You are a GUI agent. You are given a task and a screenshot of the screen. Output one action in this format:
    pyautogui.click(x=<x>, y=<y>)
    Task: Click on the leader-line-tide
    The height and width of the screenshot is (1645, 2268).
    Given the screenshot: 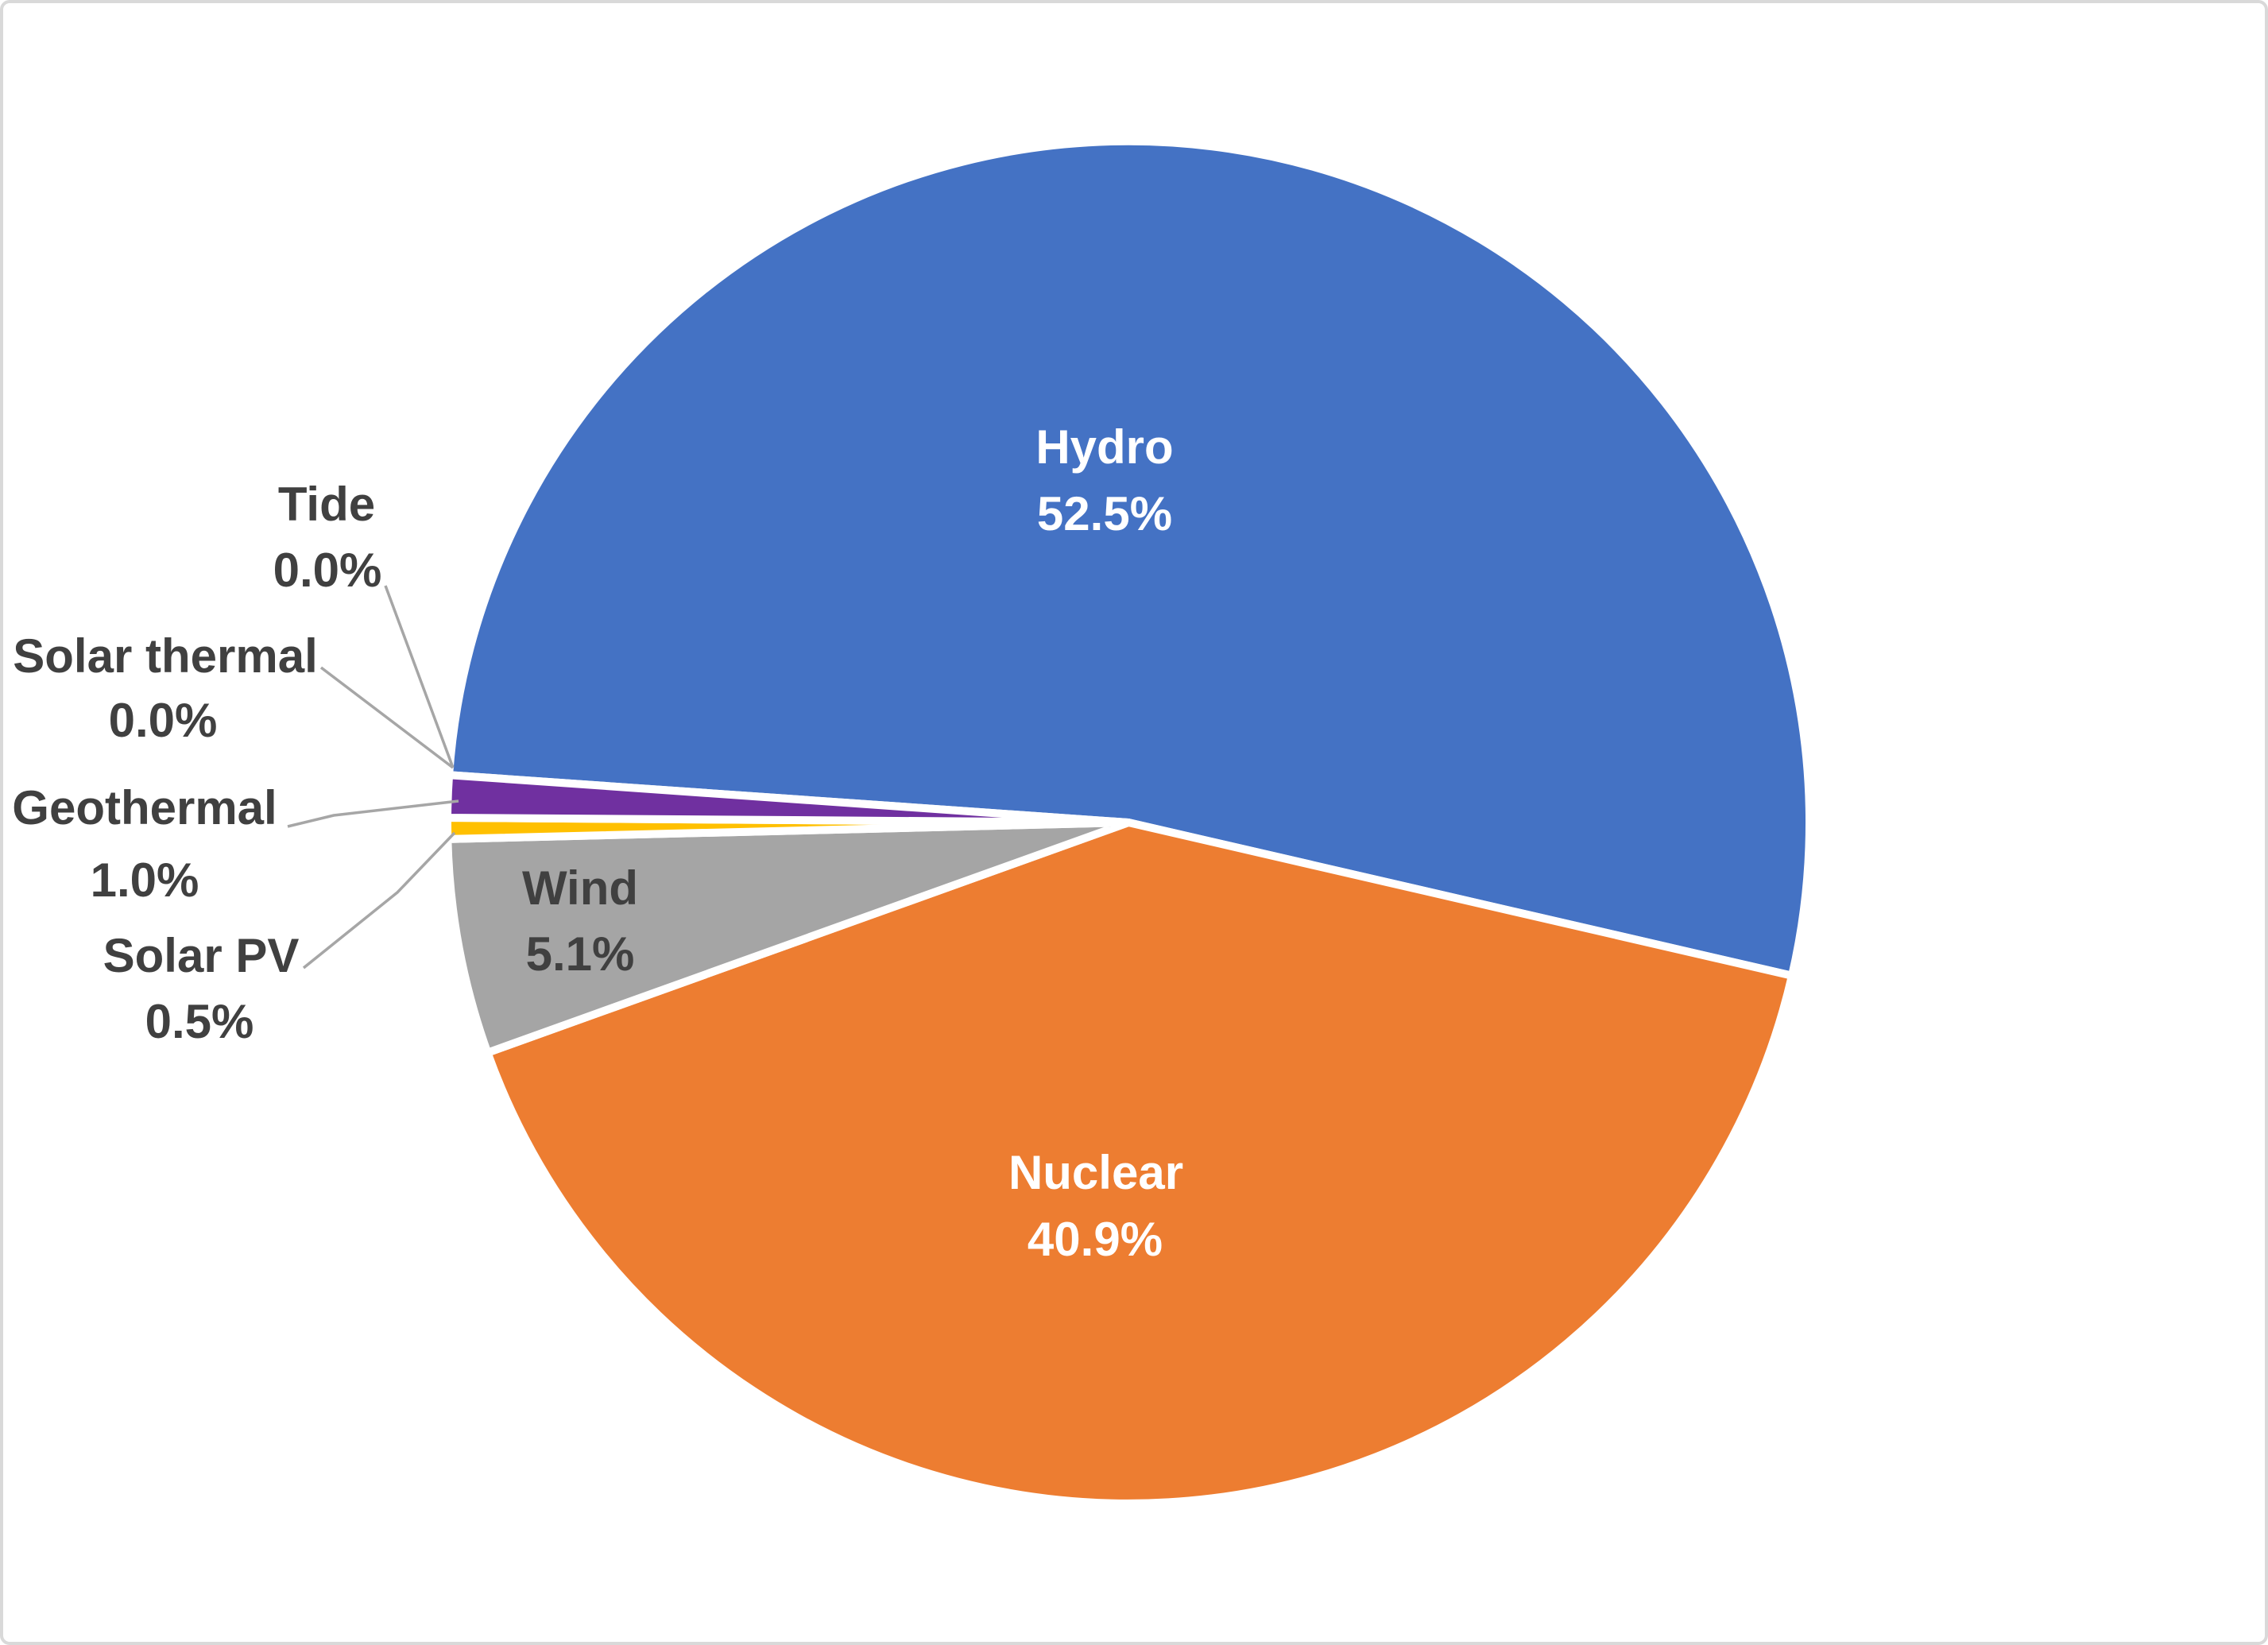 What is the action you would take?
    pyautogui.click(x=419, y=676)
    